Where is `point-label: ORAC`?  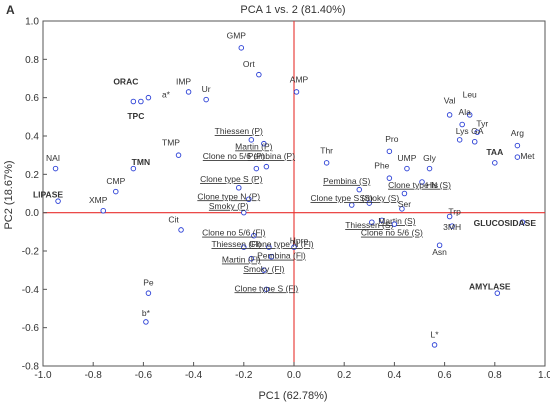
point-label: ORAC is located at coordinates (125, 81).